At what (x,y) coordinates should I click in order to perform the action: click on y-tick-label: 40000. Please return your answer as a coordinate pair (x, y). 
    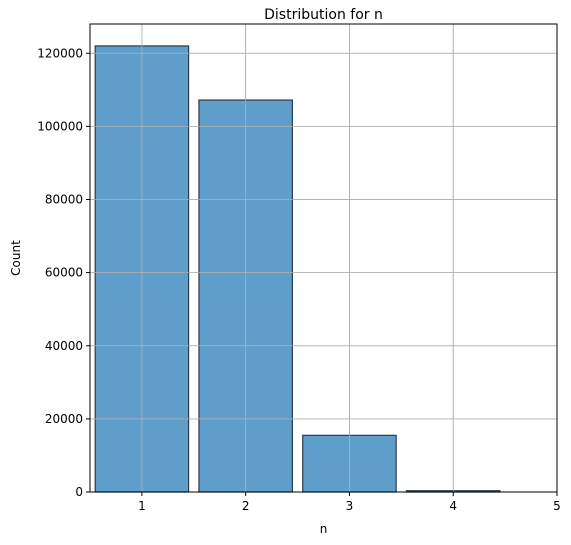
    Looking at the image, I should click on (64, 346).